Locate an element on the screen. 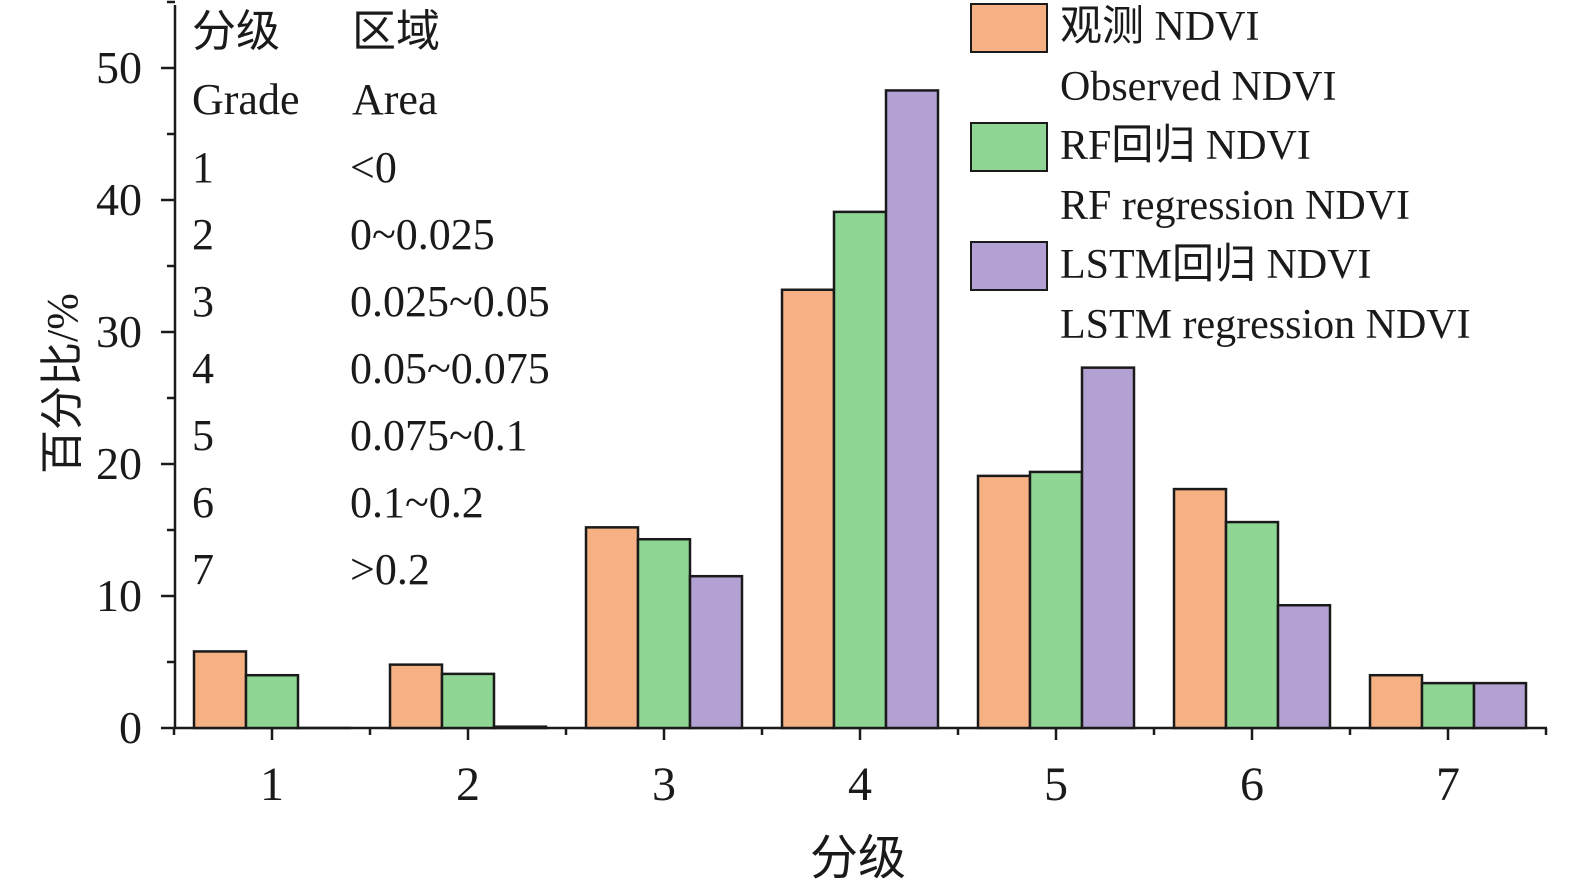 The width and height of the screenshot is (1575, 888). x-tick-label: 3 is located at coordinates (664, 784).